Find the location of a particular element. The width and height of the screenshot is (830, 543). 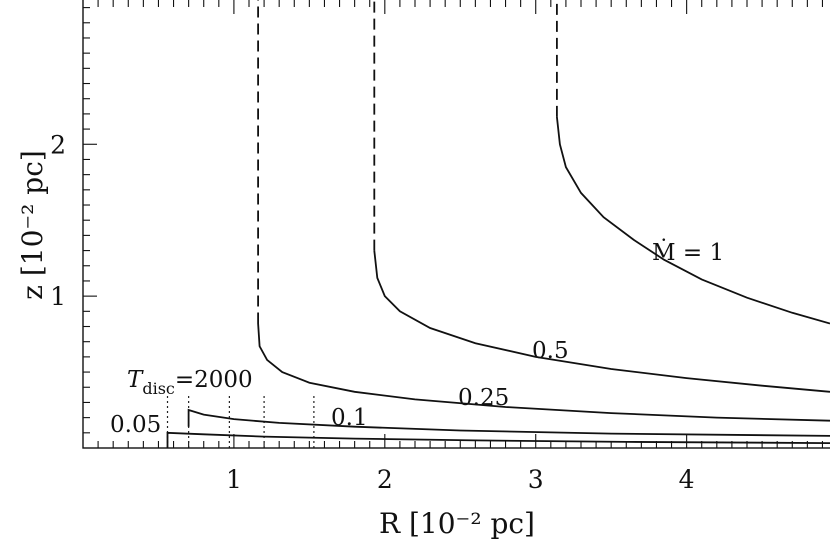

y-tick-label: 1 is located at coordinates (58, 296).